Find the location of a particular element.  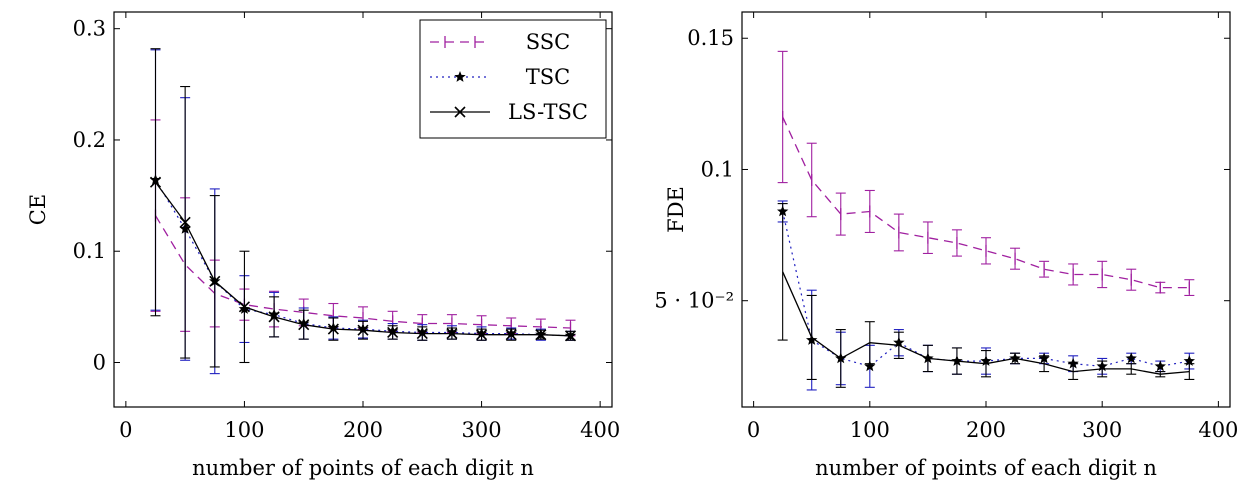

series-ls-tsc is located at coordinates (986, 295).